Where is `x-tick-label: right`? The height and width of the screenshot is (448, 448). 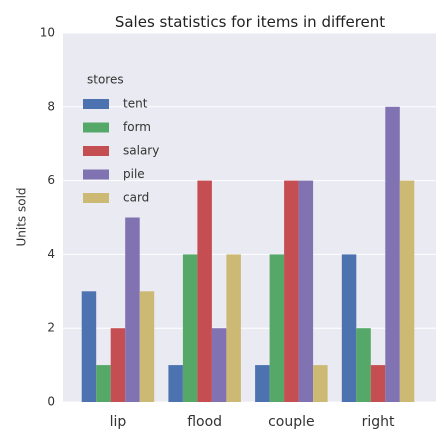
x-tick-label: right is located at coordinates (378, 422).